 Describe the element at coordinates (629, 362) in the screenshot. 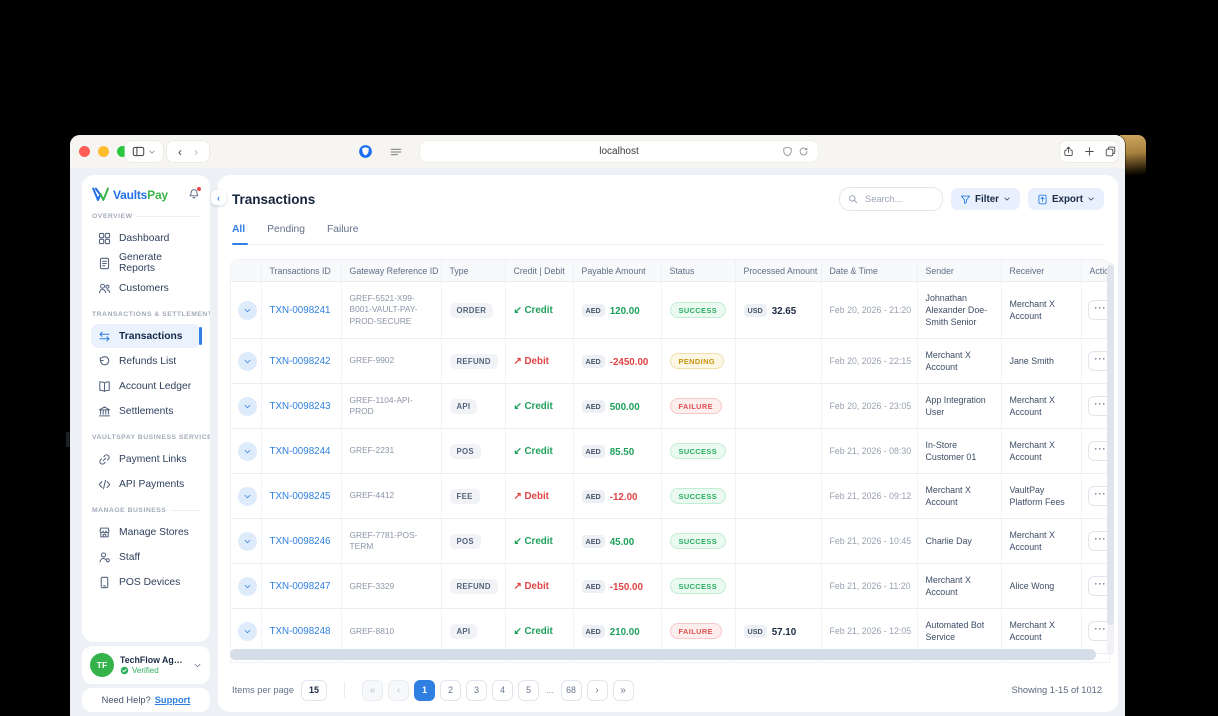

I see `payable-amount: -2450.00` at that location.